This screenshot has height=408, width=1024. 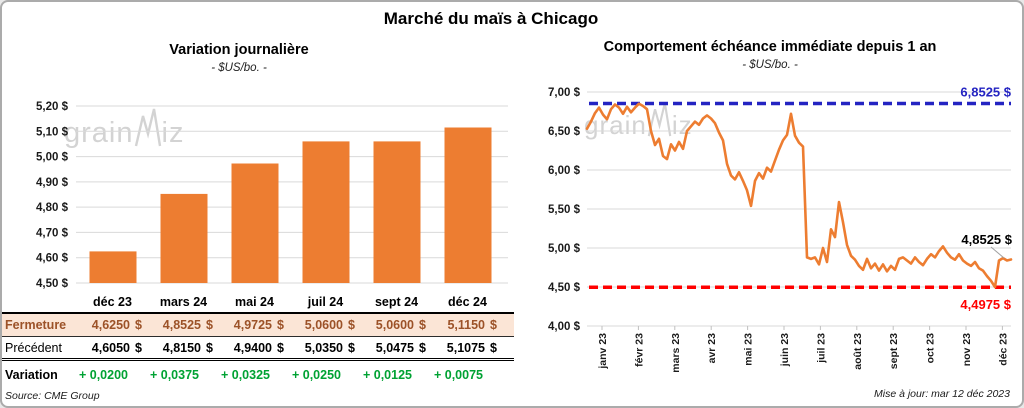 What do you see at coordinates (33, 347) in the screenshot?
I see `table-cell: Précédent` at bounding box center [33, 347].